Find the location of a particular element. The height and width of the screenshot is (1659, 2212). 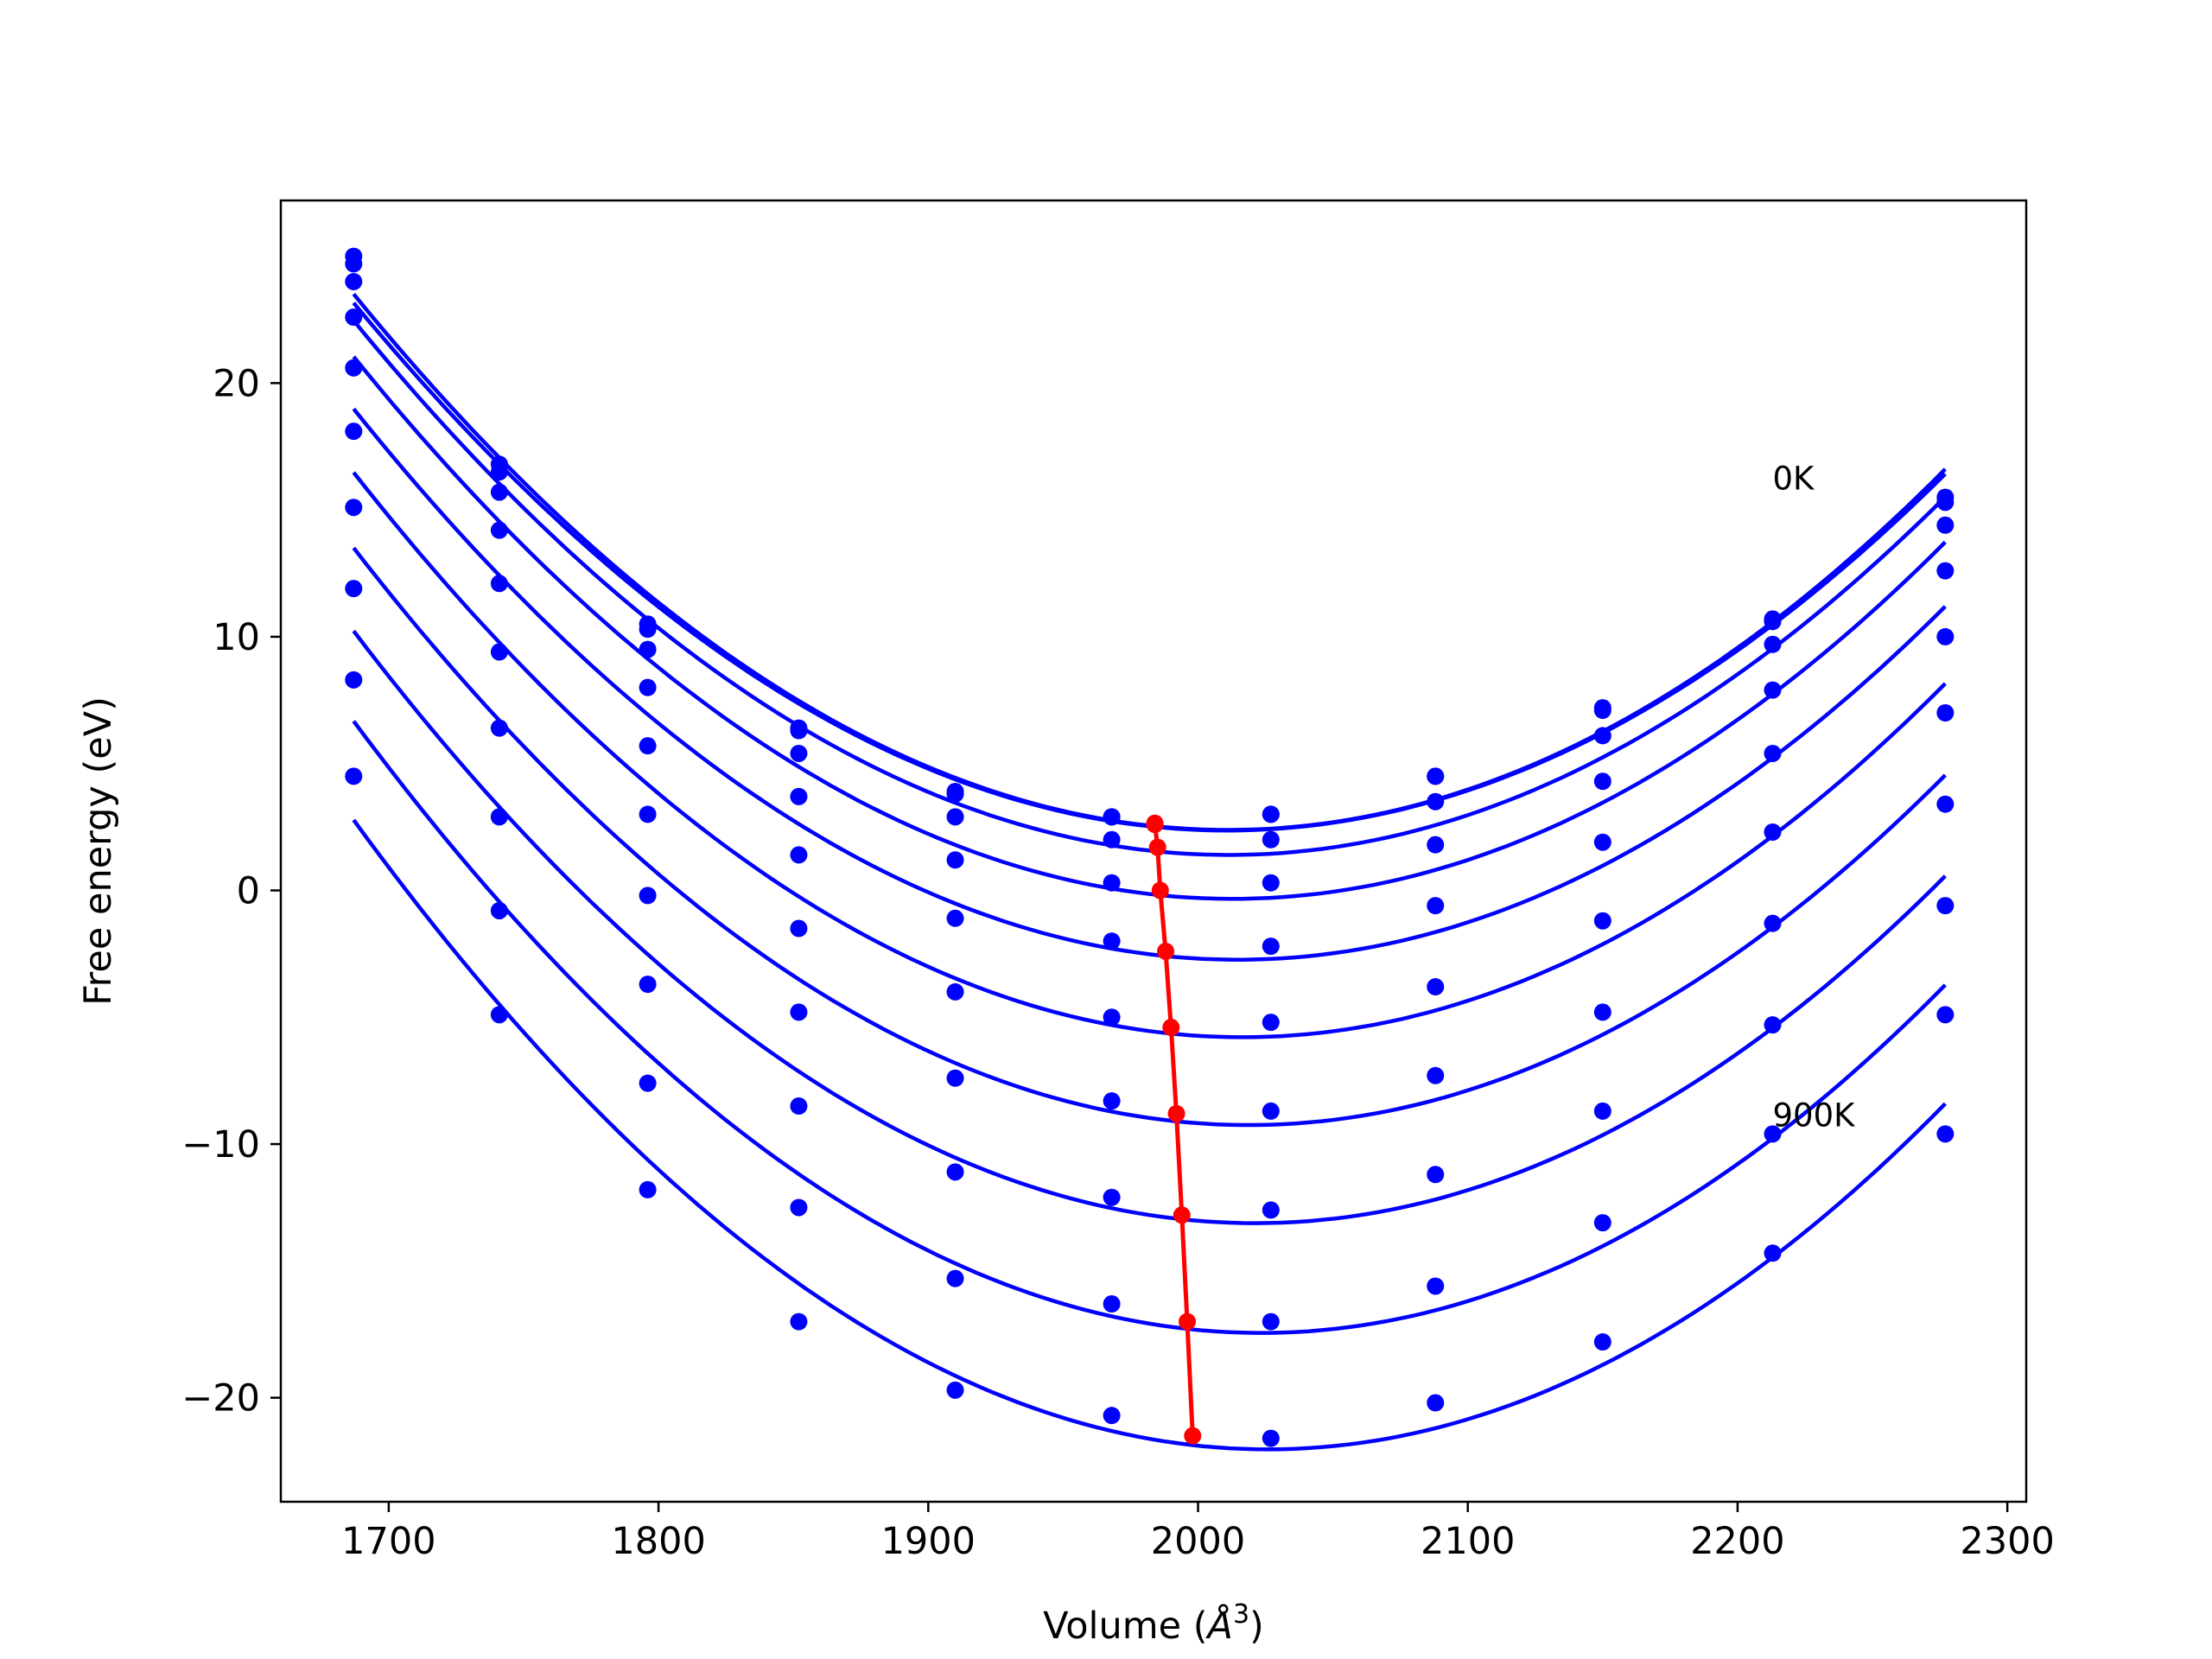

x-tick-label: 2200 is located at coordinates (1737, 1541).